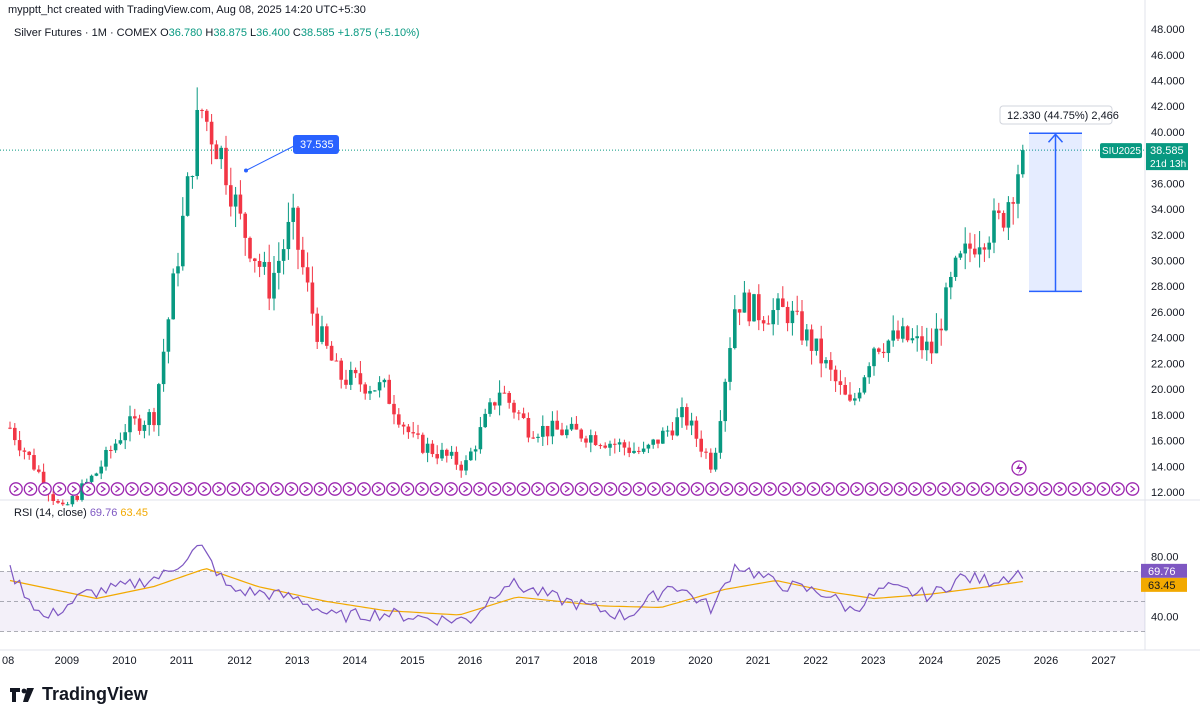 The width and height of the screenshot is (1200, 720). What do you see at coordinates (86, 33) in the screenshot?
I see `symbol-name: Silver Futures · 1M · COMEX` at bounding box center [86, 33].